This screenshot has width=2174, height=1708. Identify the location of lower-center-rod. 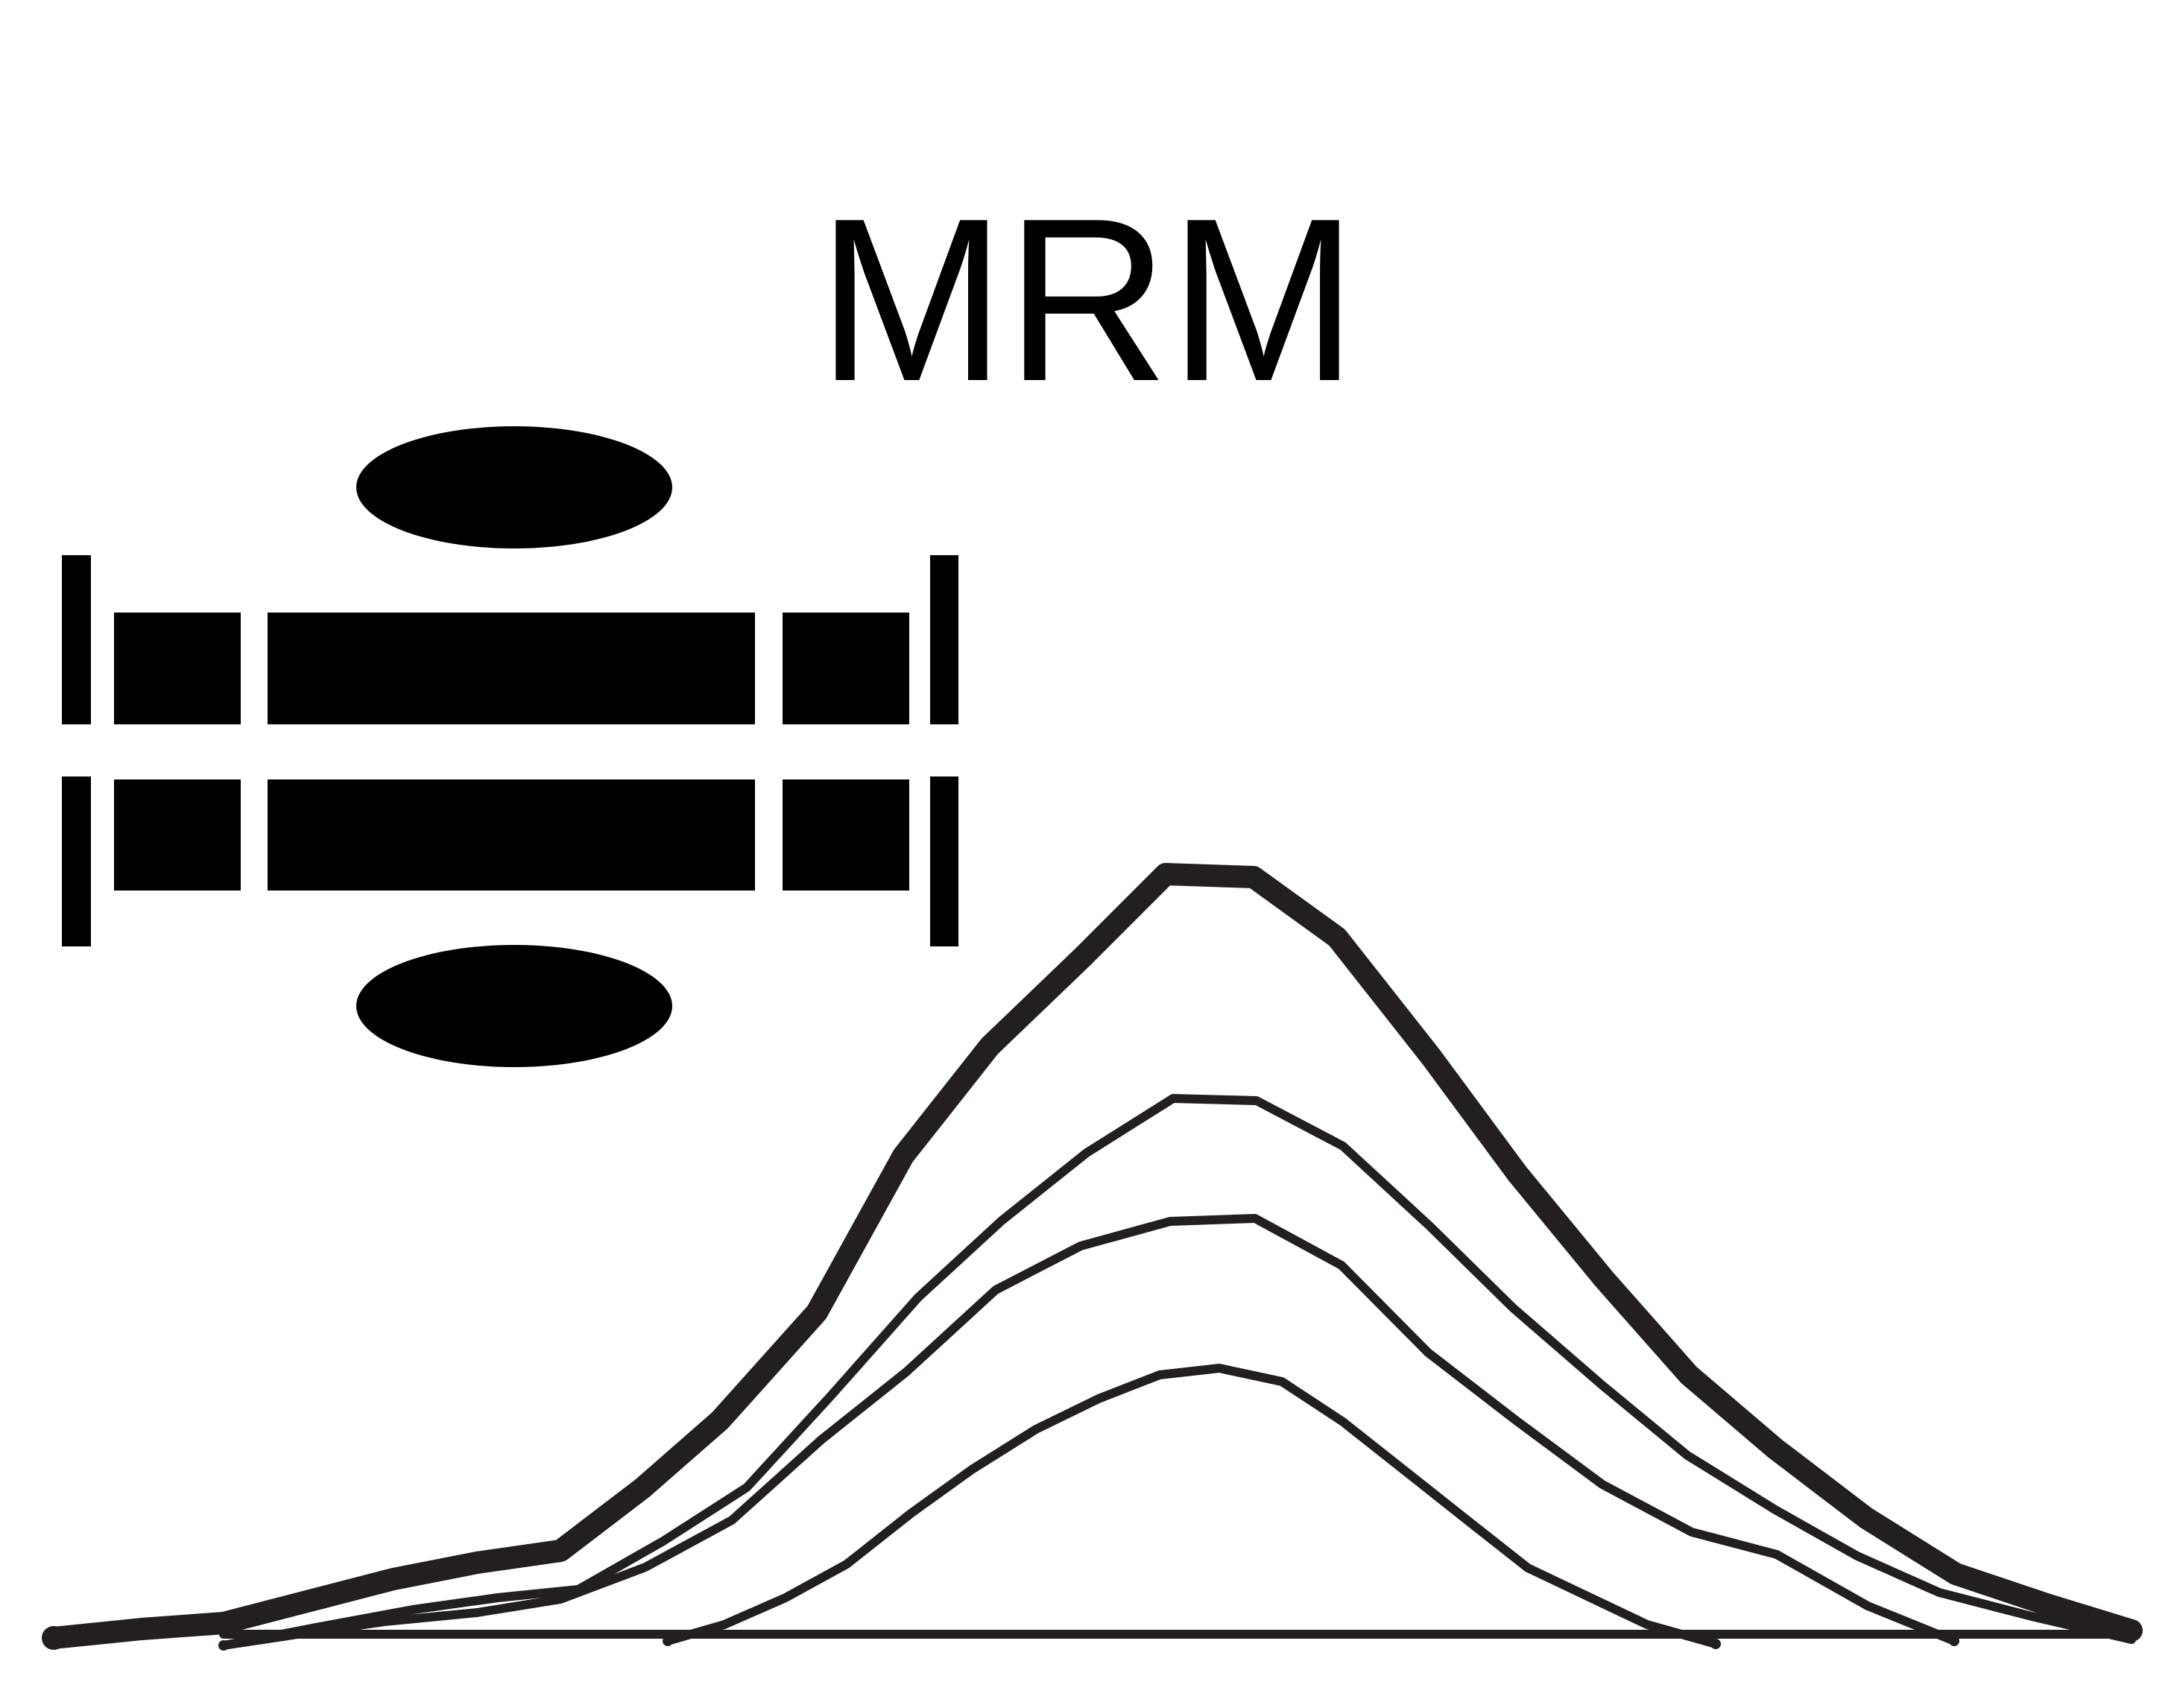
(511, 835).